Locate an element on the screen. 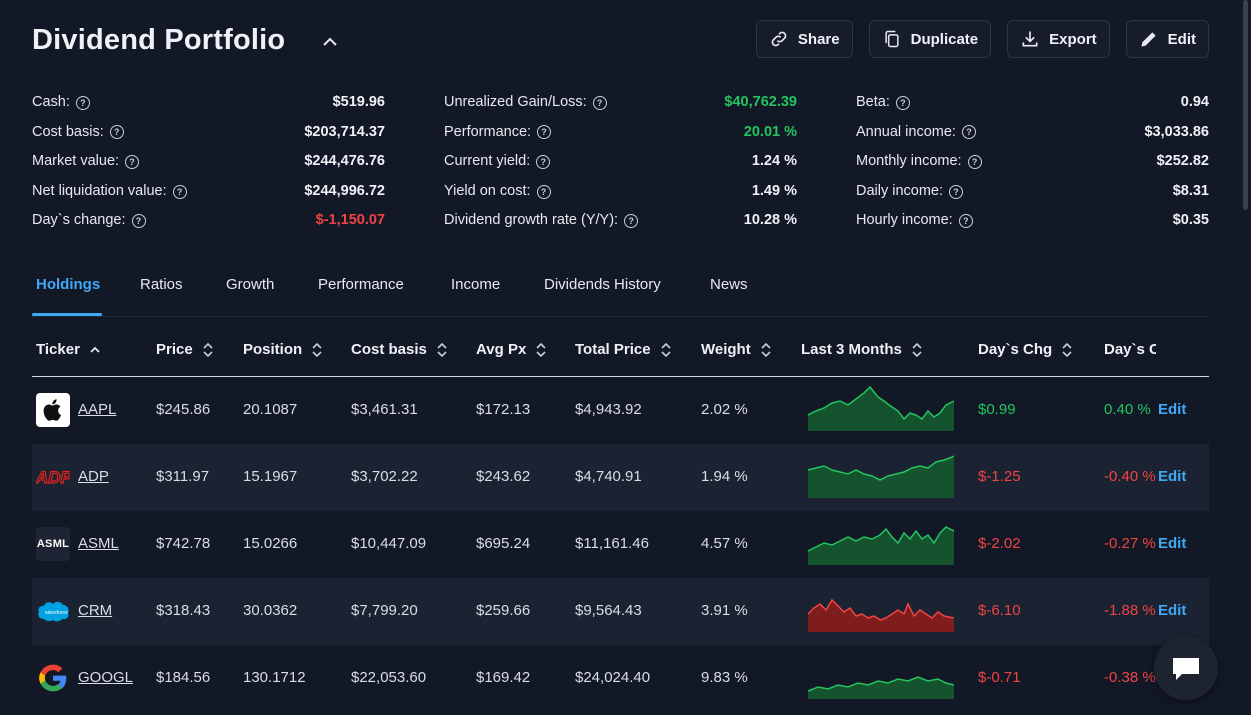  cell-cost-basis: $22,053.60 is located at coordinates (389, 677).